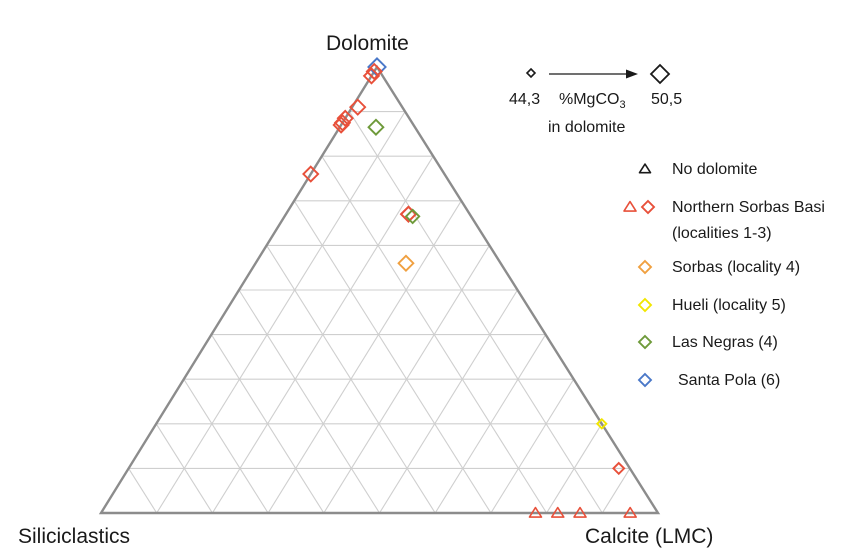  What do you see at coordinates (725, 342) in the screenshot?
I see `legend-label: Las Negras (4)` at bounding box center [725, 342].